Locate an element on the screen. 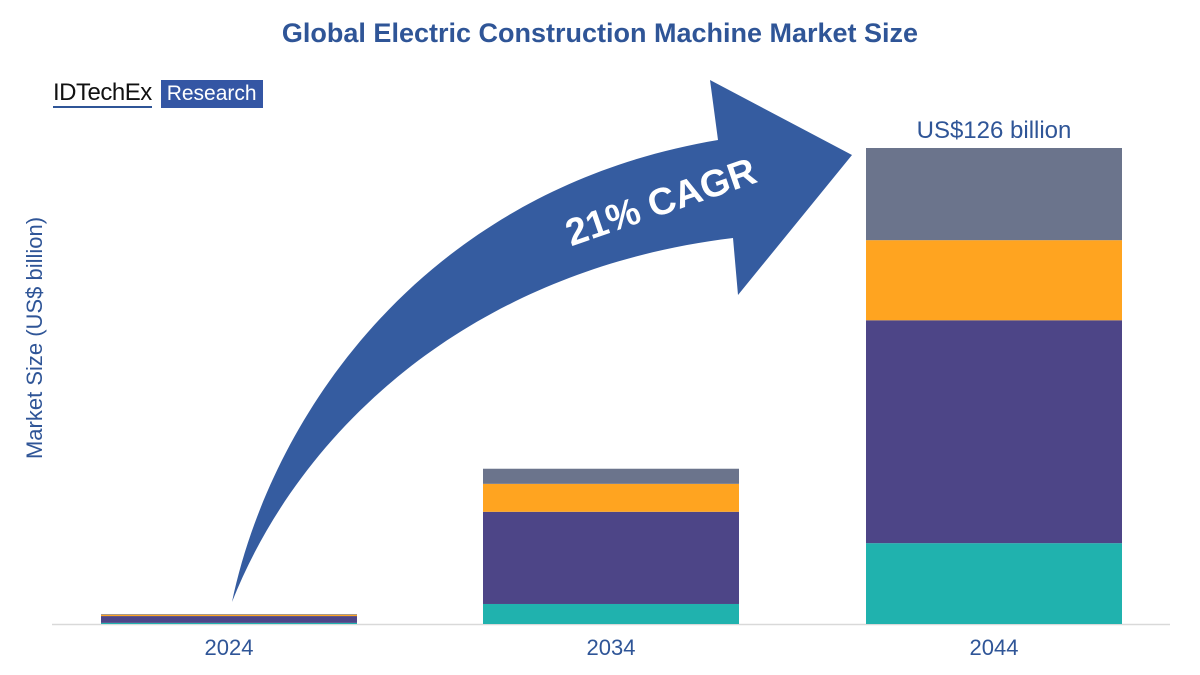 This screenshot has width=1200, height=675. logo-tag: Research is located at coordinates (211, 94).